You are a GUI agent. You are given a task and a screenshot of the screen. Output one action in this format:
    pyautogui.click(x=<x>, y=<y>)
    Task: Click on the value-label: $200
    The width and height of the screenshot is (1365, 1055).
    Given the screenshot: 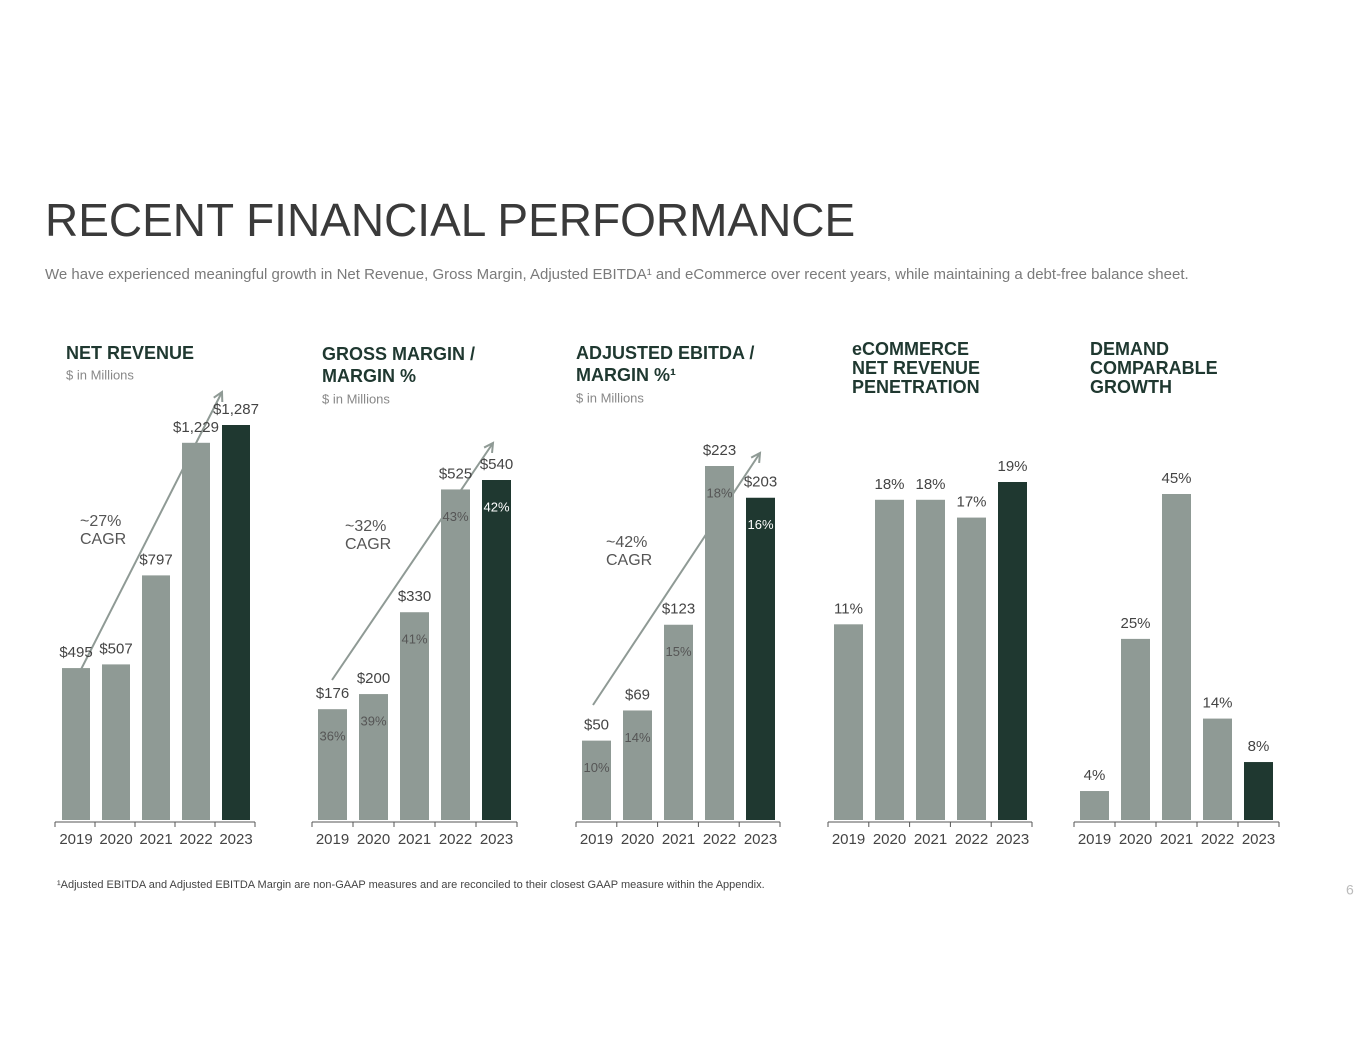 What is the action you would take?
    pyautogui.click(x=373, y=678)
    